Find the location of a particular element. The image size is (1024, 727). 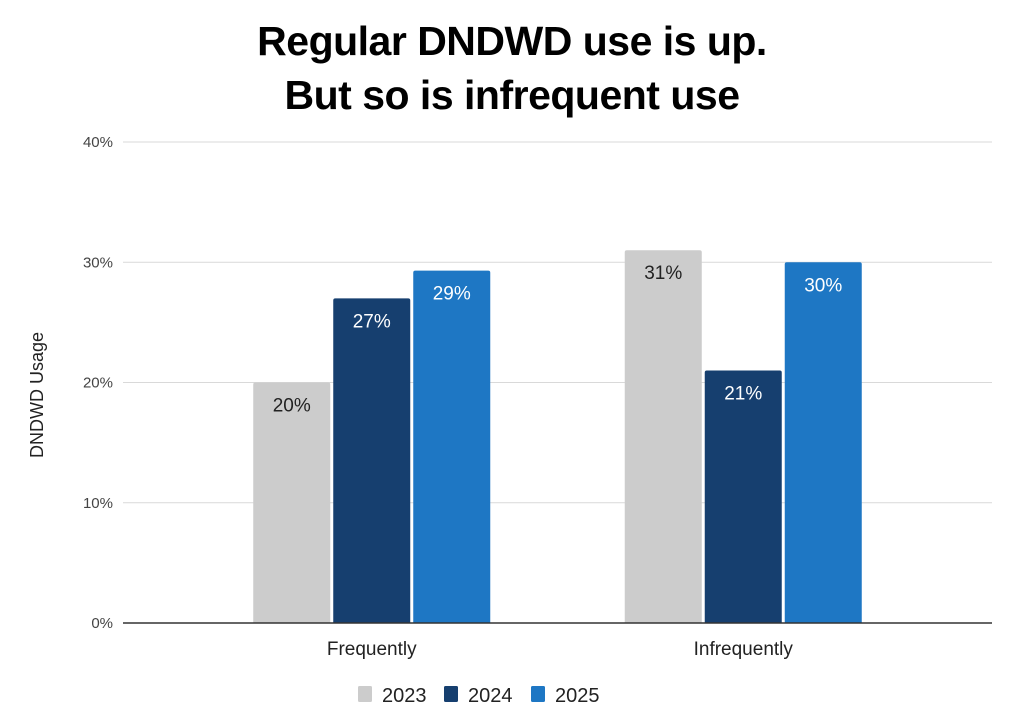

legend-label-2025: 2025 is located at coordinates (577, 696).